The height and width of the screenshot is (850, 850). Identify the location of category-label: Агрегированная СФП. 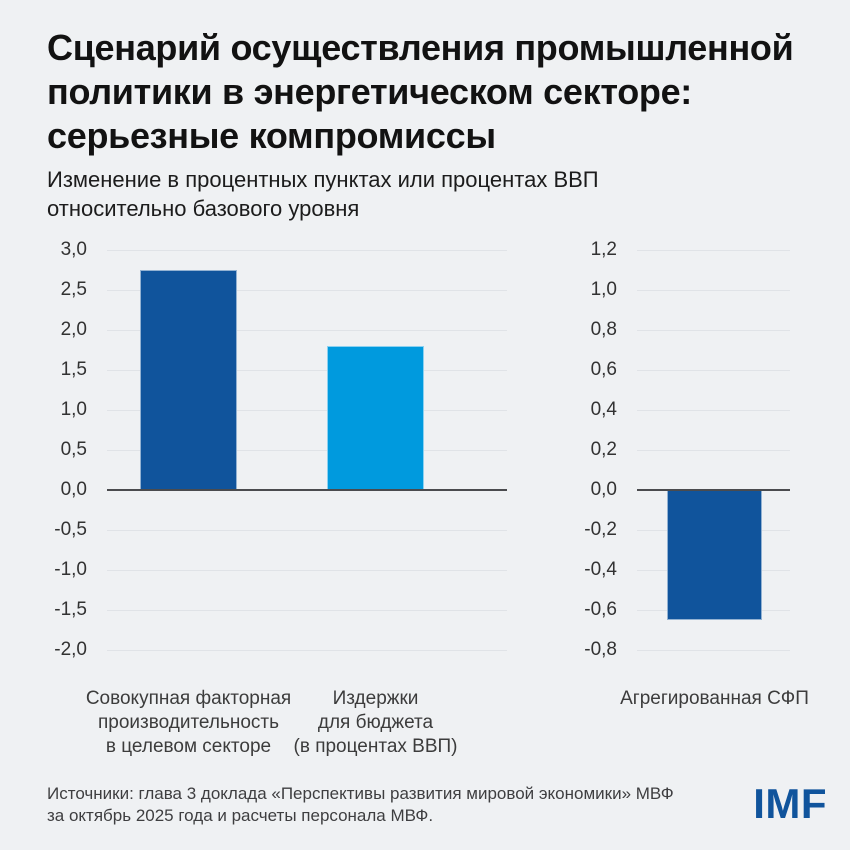
(714, 699).